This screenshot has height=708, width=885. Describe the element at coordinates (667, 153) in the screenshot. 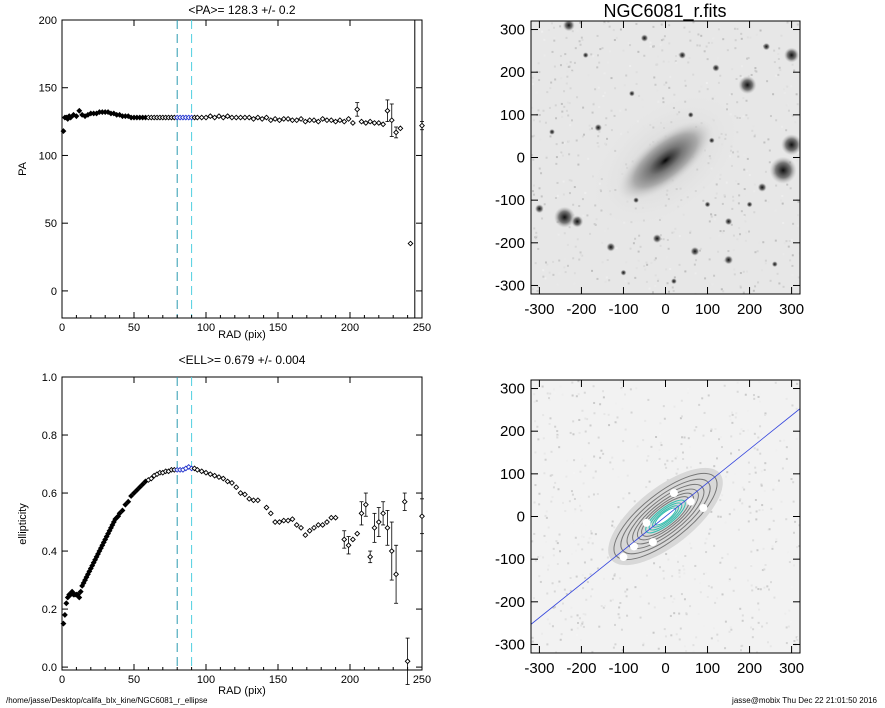

I see `field-stars` at that location.